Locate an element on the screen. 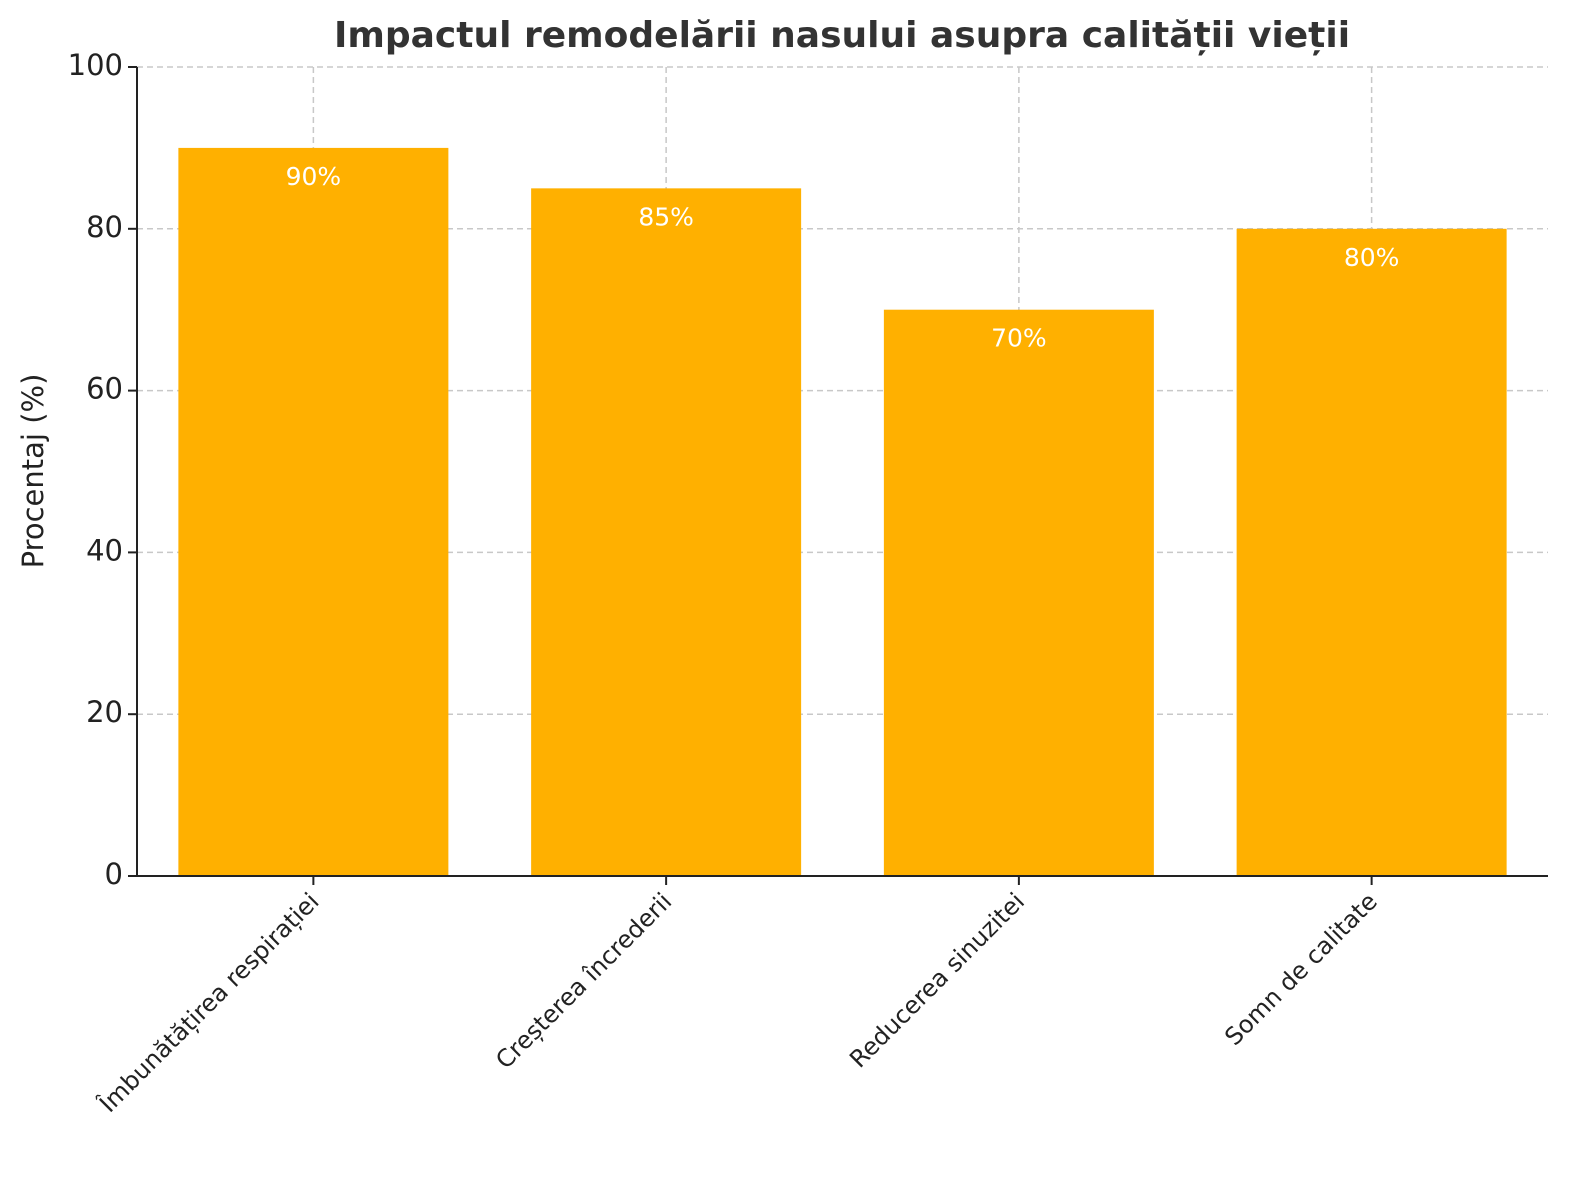  y-tick-label: 20 is located at coordinates (104, 712).